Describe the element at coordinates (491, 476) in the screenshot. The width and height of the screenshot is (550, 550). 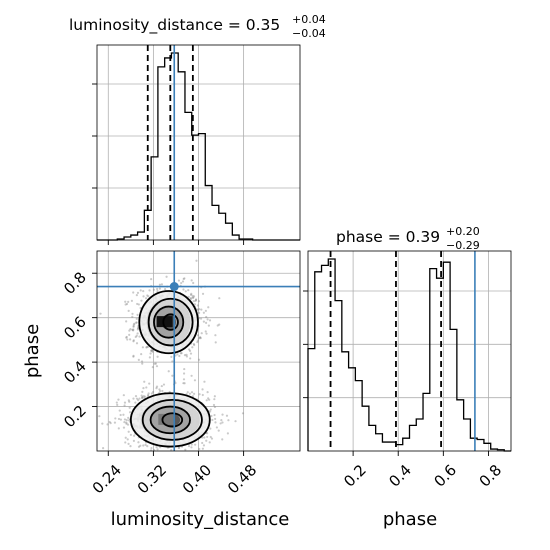
I see `x-tick-label: 0.8` at that location.